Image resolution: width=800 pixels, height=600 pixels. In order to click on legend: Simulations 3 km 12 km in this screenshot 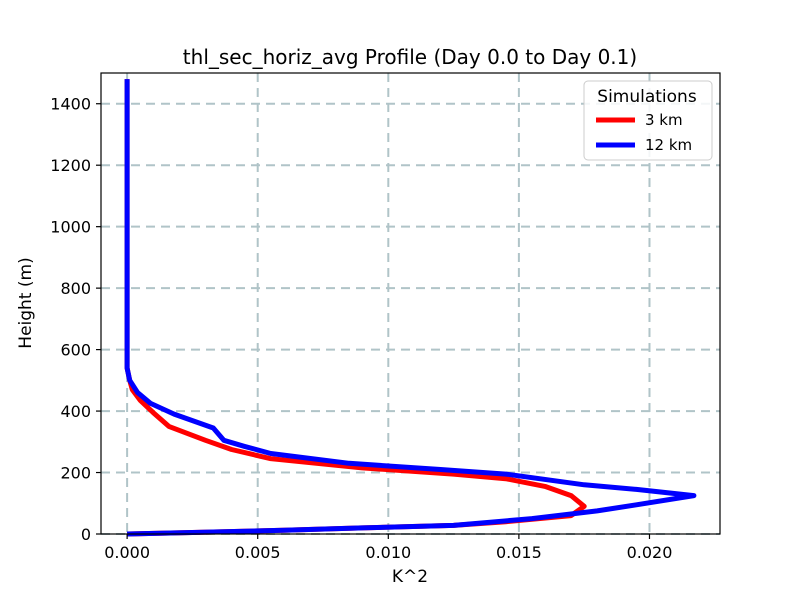, I will do `click(648, 120)`.